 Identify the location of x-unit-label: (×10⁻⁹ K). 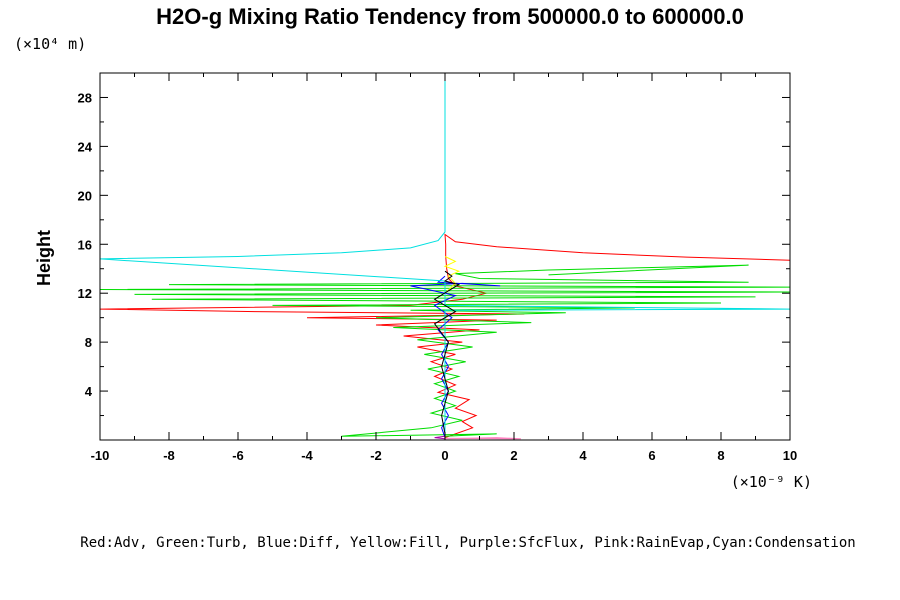
(771, 482).